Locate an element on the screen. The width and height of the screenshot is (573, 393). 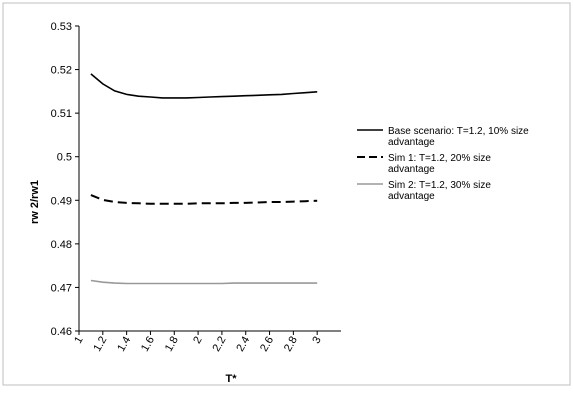
x-tick-label: 2 is located at coordinates (197, 340).